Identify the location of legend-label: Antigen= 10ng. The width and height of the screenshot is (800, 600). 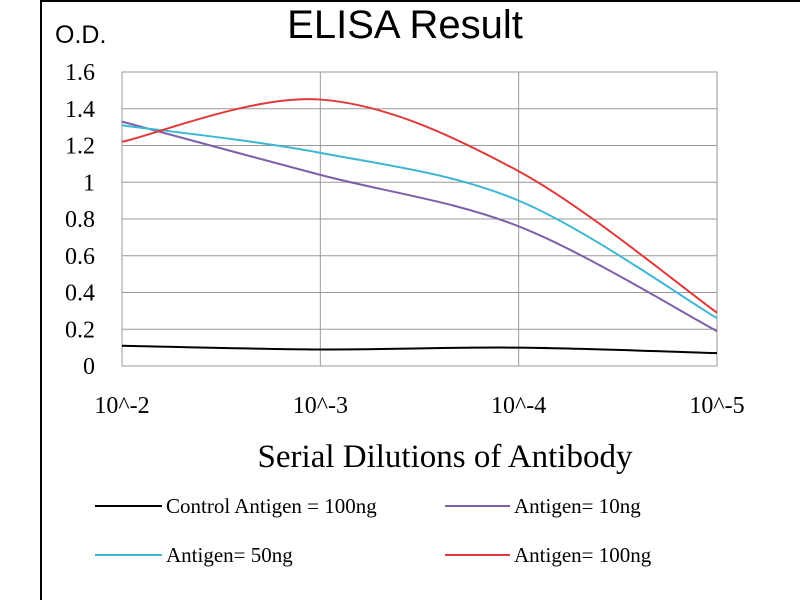
(577, 506).